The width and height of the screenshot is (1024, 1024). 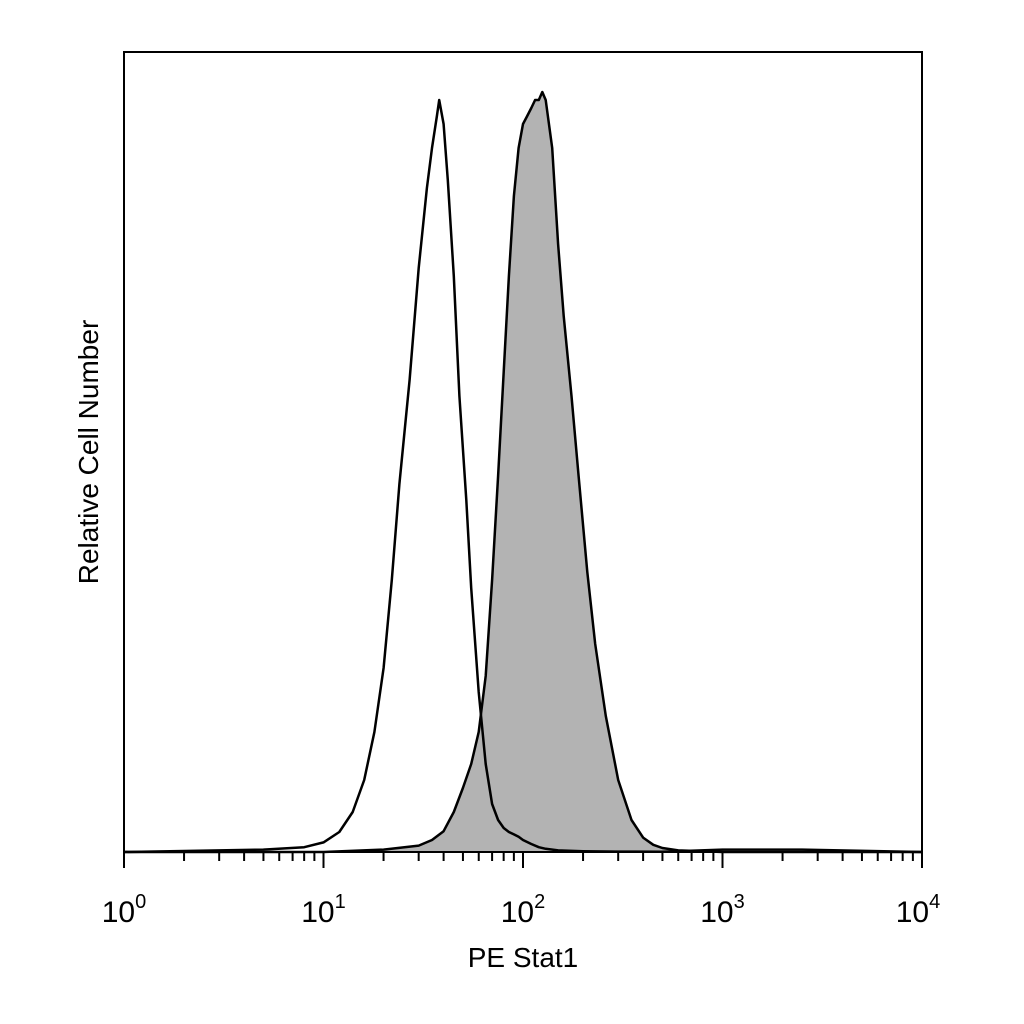 What do you see at coordinates (934, 902) in the screenshot?
I see `x-tick-label-exponent: 4` at bounding box center [934, 902].